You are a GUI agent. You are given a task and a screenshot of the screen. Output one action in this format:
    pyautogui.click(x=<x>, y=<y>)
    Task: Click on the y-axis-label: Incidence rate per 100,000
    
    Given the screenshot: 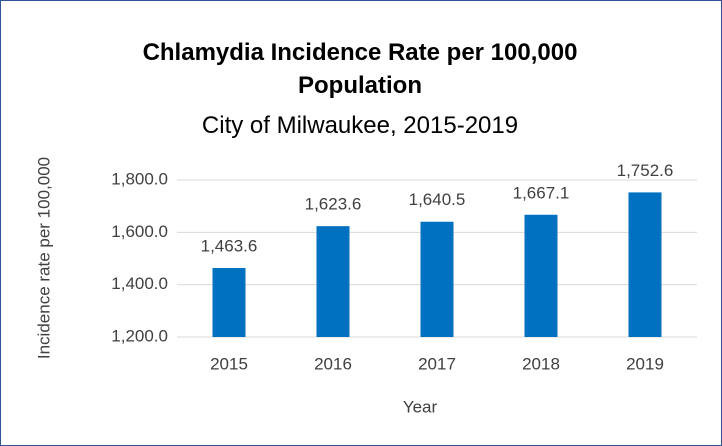 What is the action you would take?
    pyautogui.click(x=43, y=258)
    